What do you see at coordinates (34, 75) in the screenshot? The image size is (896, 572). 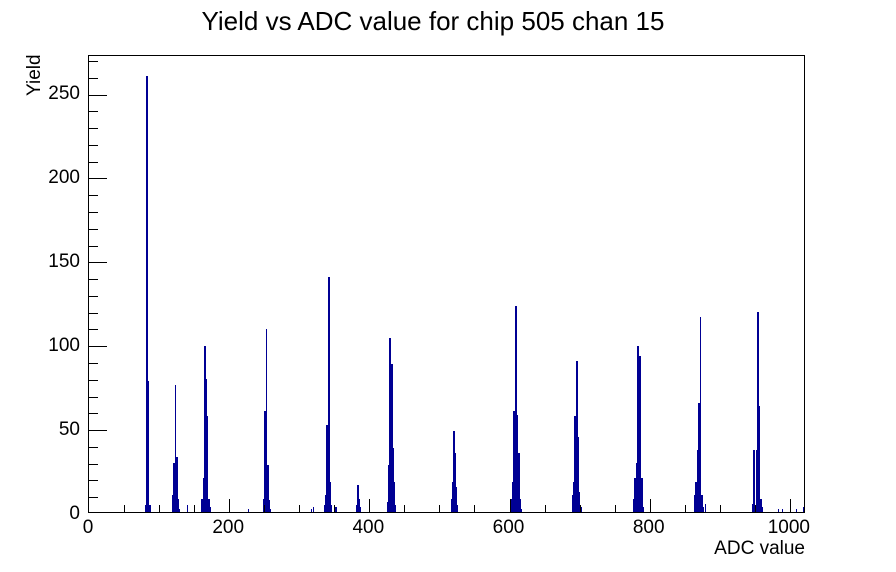 I see `y-axis-title: Yield` at bounding box center [34, 75].